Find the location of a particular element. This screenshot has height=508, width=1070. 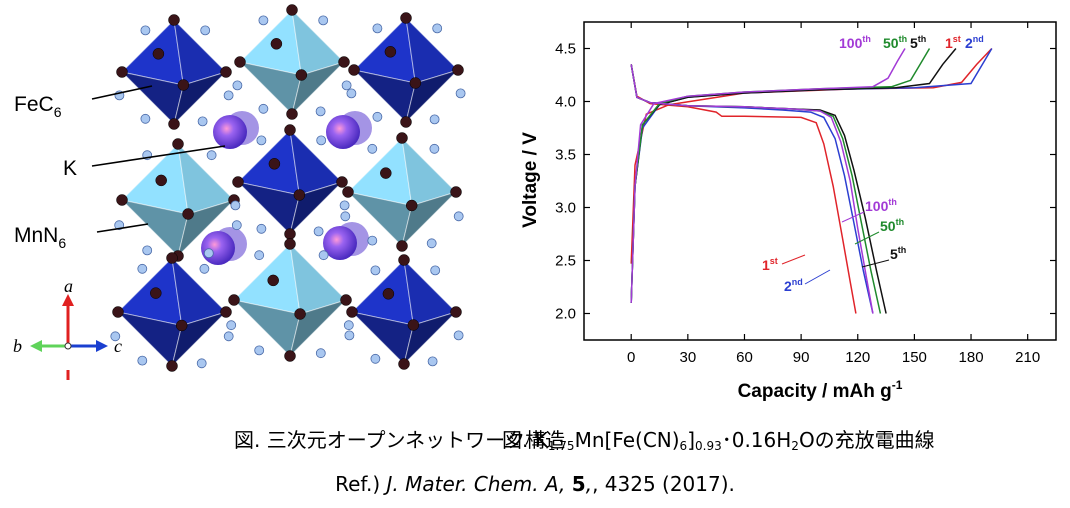

y-tick-label: 3.0 is located at coordinates (565, 208).